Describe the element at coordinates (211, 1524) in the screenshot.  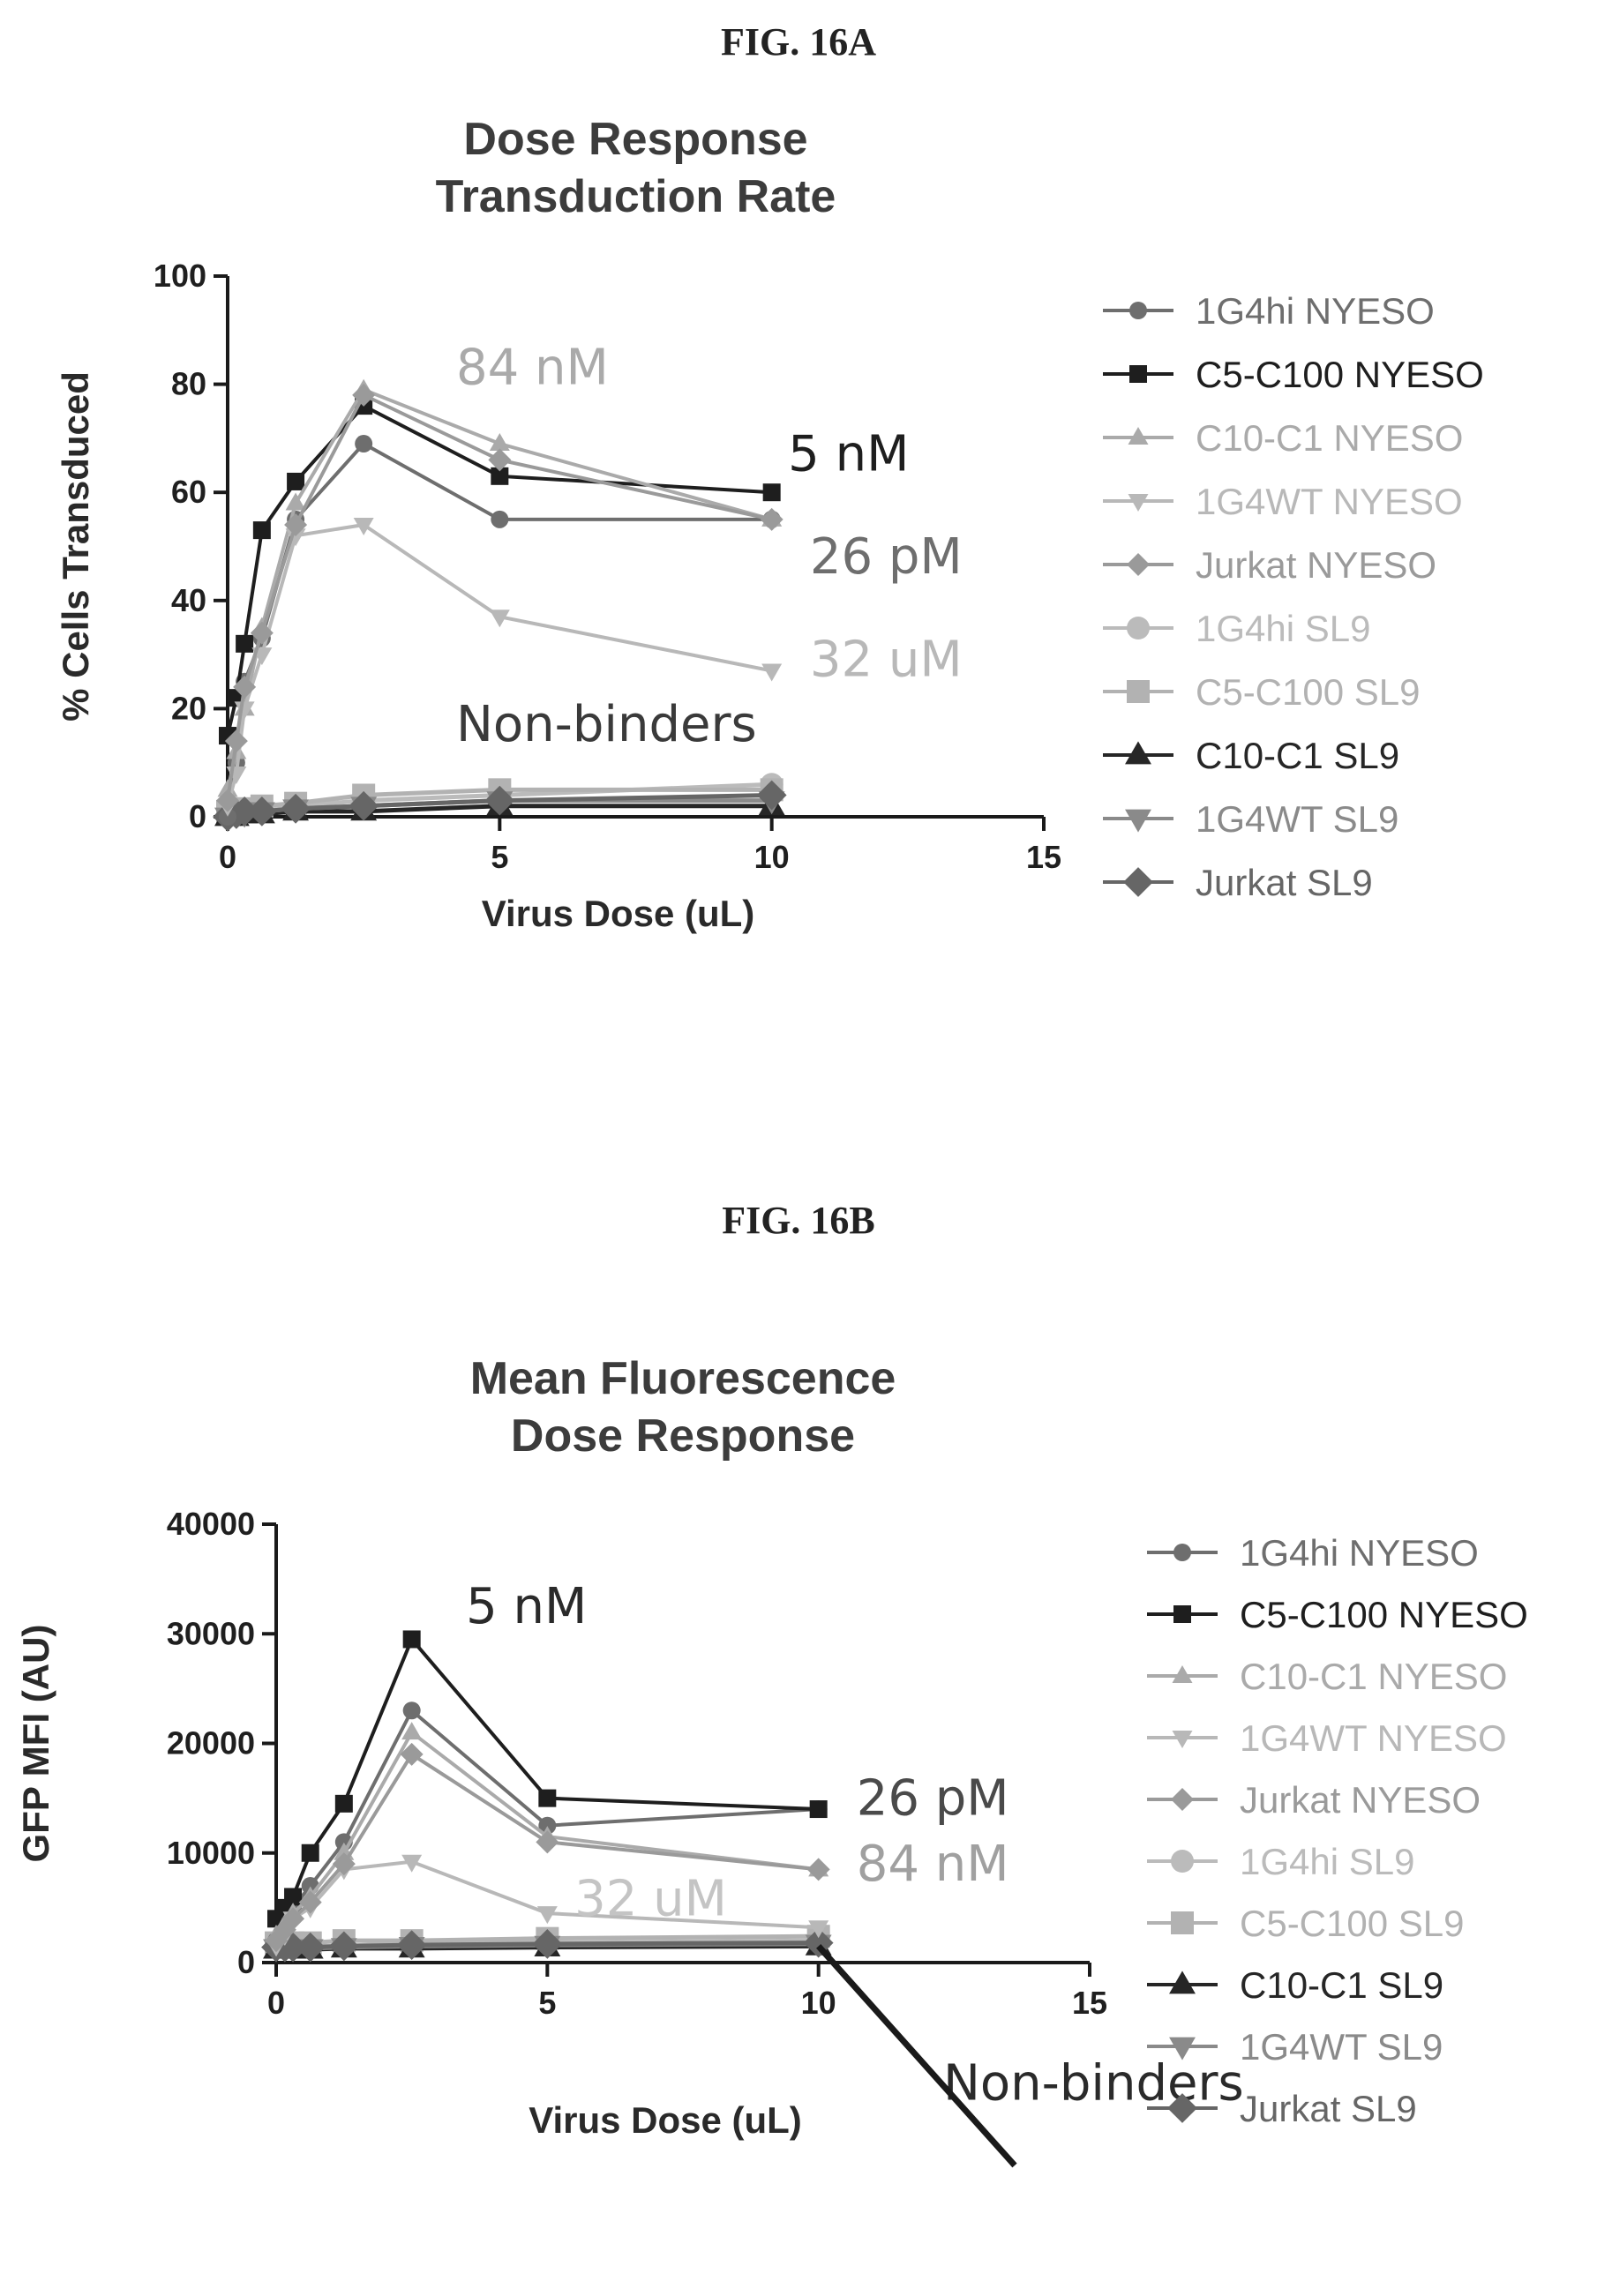
I see `y-tick-label: 40000` at that location.